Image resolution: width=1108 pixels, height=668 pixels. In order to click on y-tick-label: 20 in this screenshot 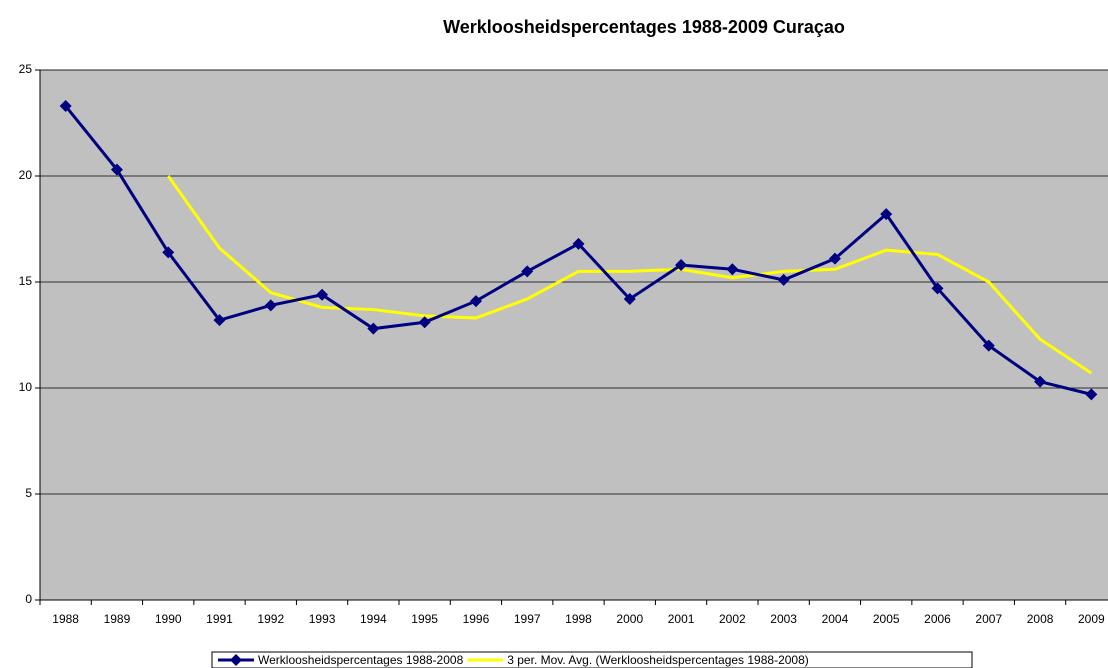, I will do `click(26, 175)`.